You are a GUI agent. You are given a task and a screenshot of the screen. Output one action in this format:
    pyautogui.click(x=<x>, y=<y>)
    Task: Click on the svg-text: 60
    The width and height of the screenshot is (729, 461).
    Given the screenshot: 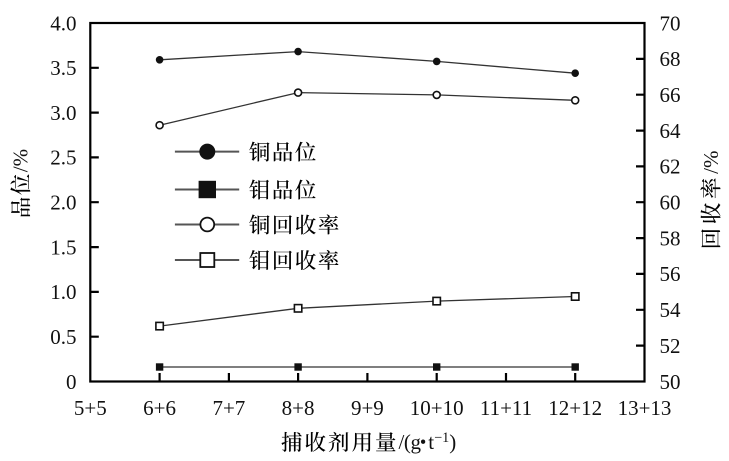 What is the action you would take?
    pyautogui.click(x=670, y=203)
    